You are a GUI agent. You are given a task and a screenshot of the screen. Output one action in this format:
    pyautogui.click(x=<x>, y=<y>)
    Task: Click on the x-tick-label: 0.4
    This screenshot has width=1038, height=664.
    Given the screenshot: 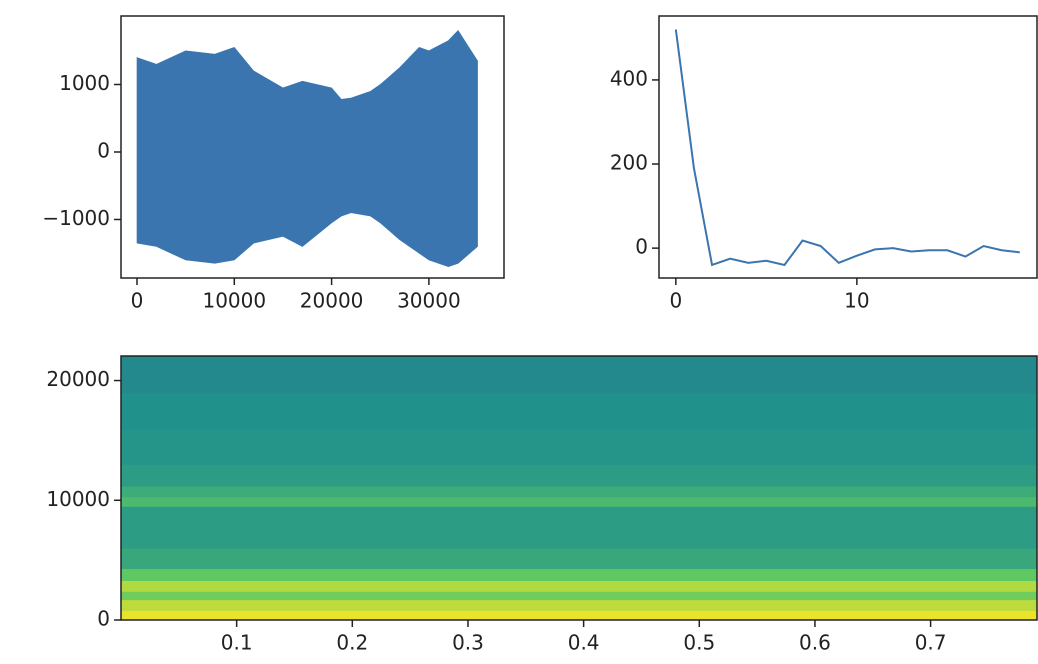 What is the action you would take?
    pyautogui.click(x=584, y=643)
    